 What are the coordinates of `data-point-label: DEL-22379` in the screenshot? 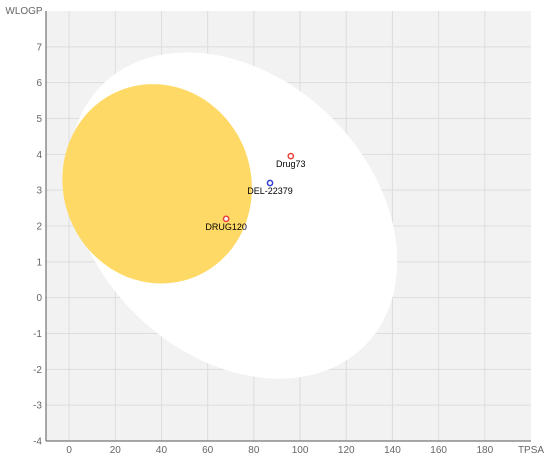 It's located at (270, 191).